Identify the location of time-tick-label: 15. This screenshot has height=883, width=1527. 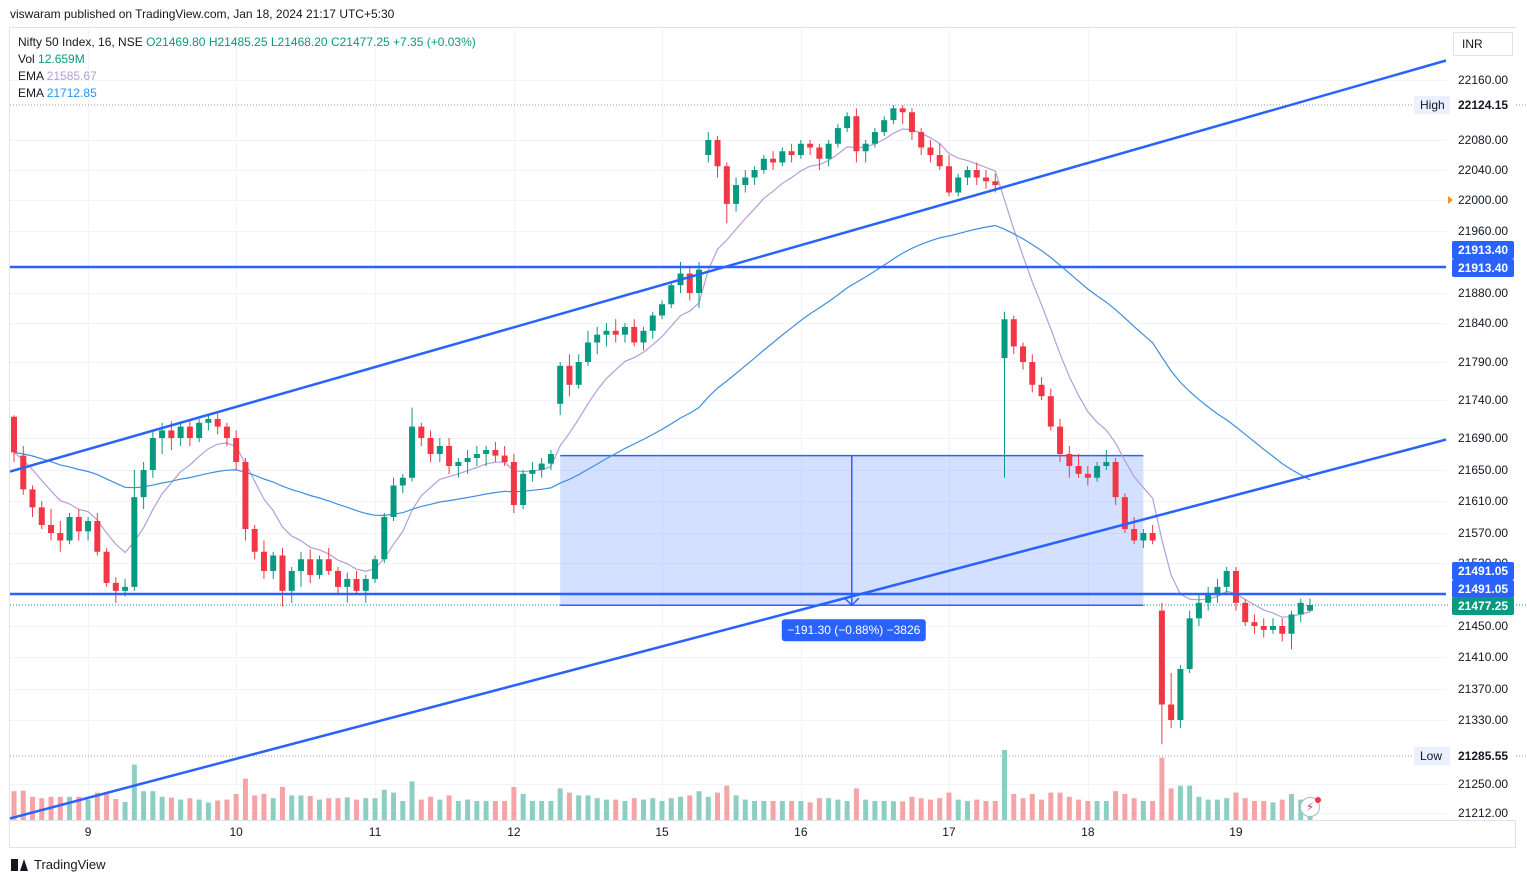
(662, 832).